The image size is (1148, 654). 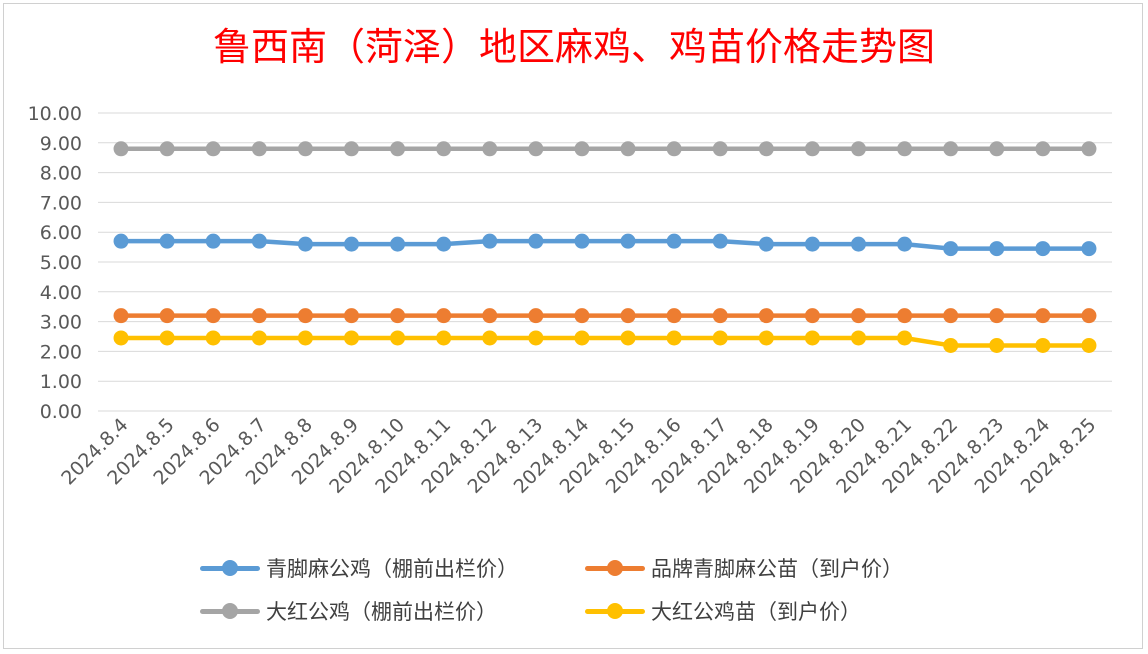 I want to click on y-tick-label: 8.00, so click(x=61, y=174).